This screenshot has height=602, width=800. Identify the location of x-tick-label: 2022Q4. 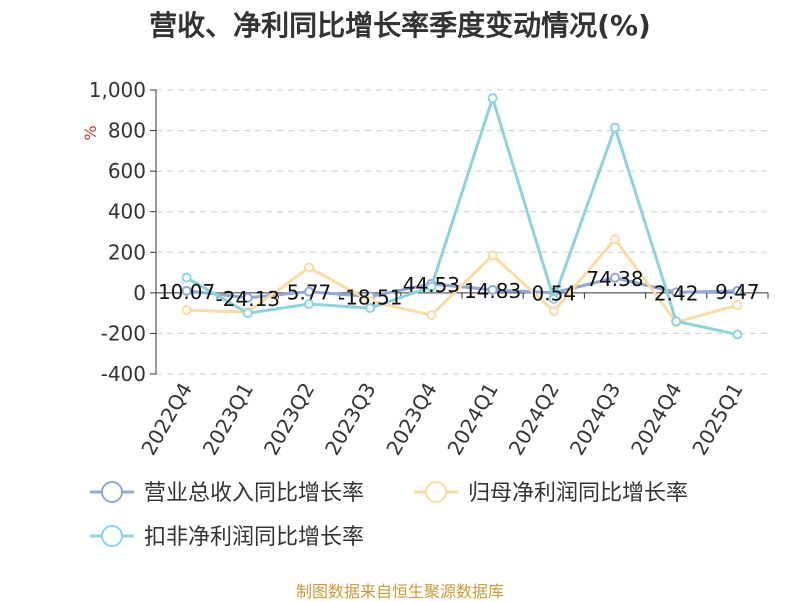
(166, 419).